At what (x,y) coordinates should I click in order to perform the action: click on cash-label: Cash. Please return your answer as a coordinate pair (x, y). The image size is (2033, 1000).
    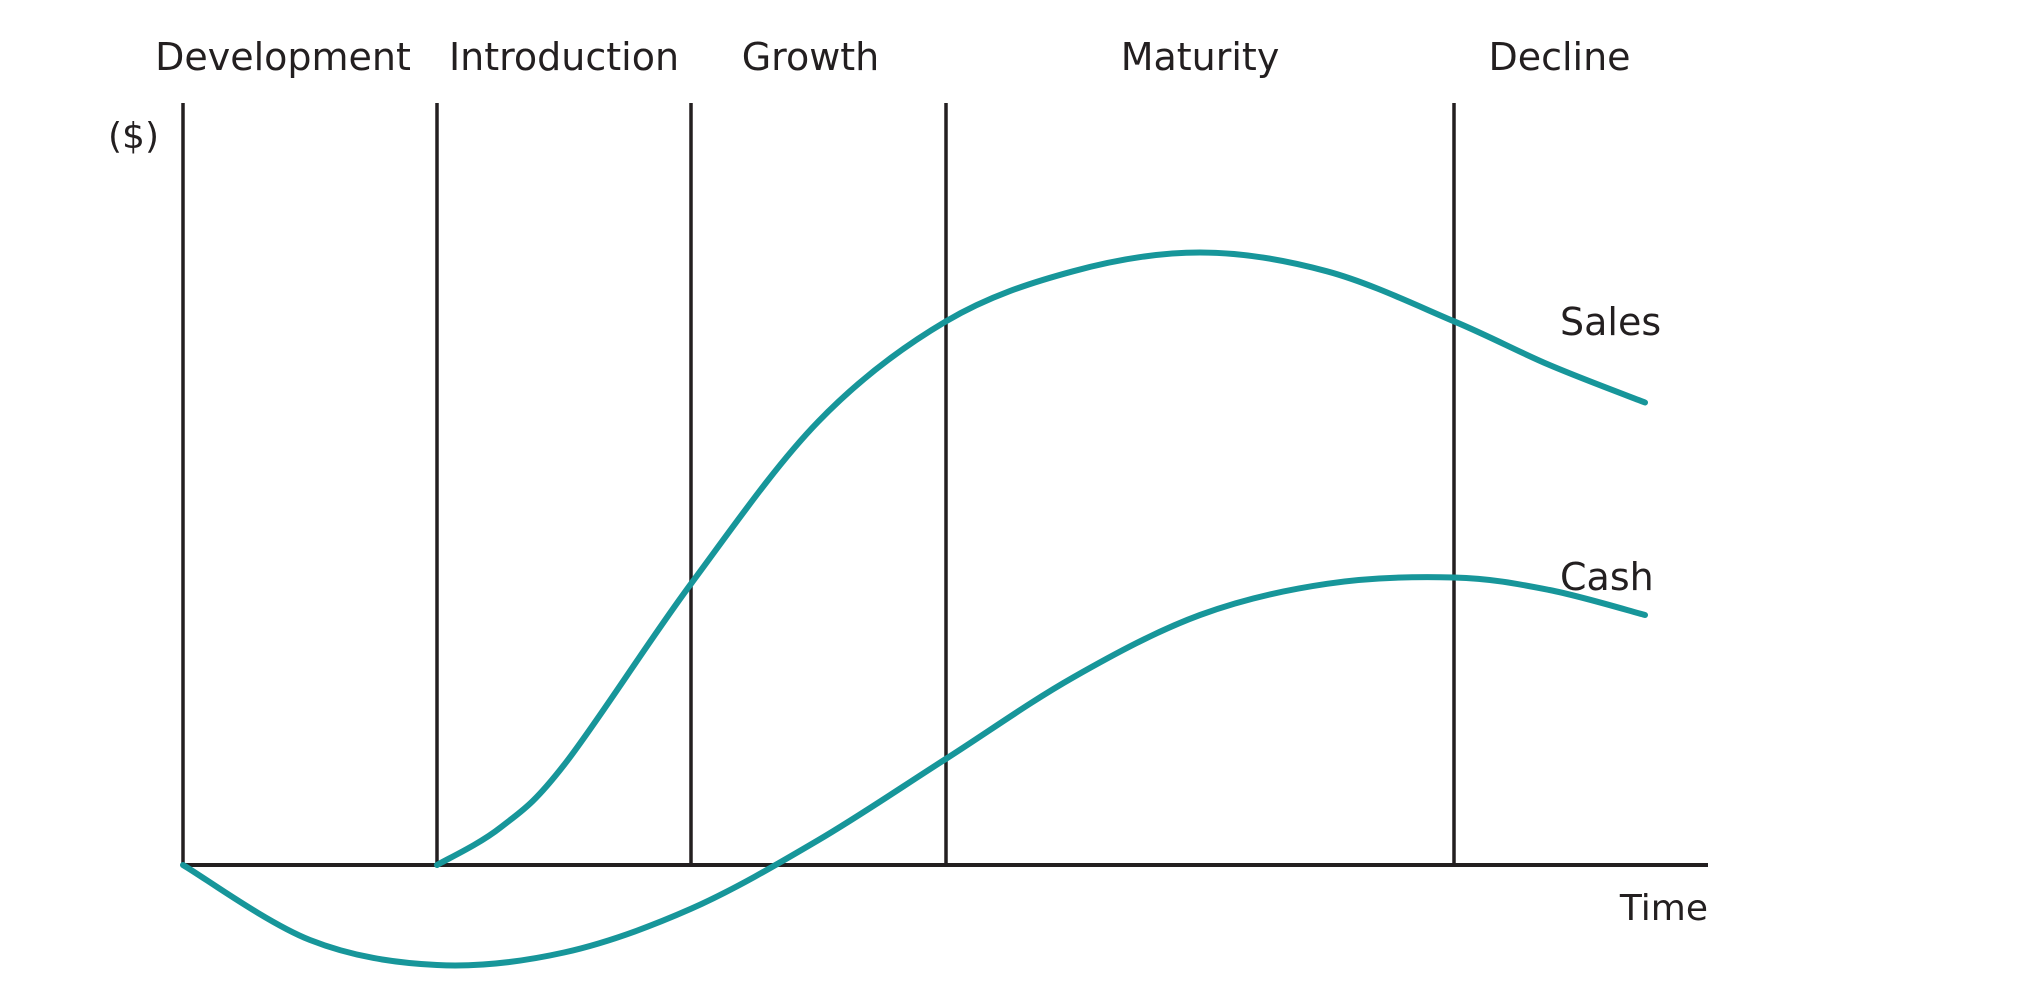
    Looking at the image, I should click on (1607, 577).